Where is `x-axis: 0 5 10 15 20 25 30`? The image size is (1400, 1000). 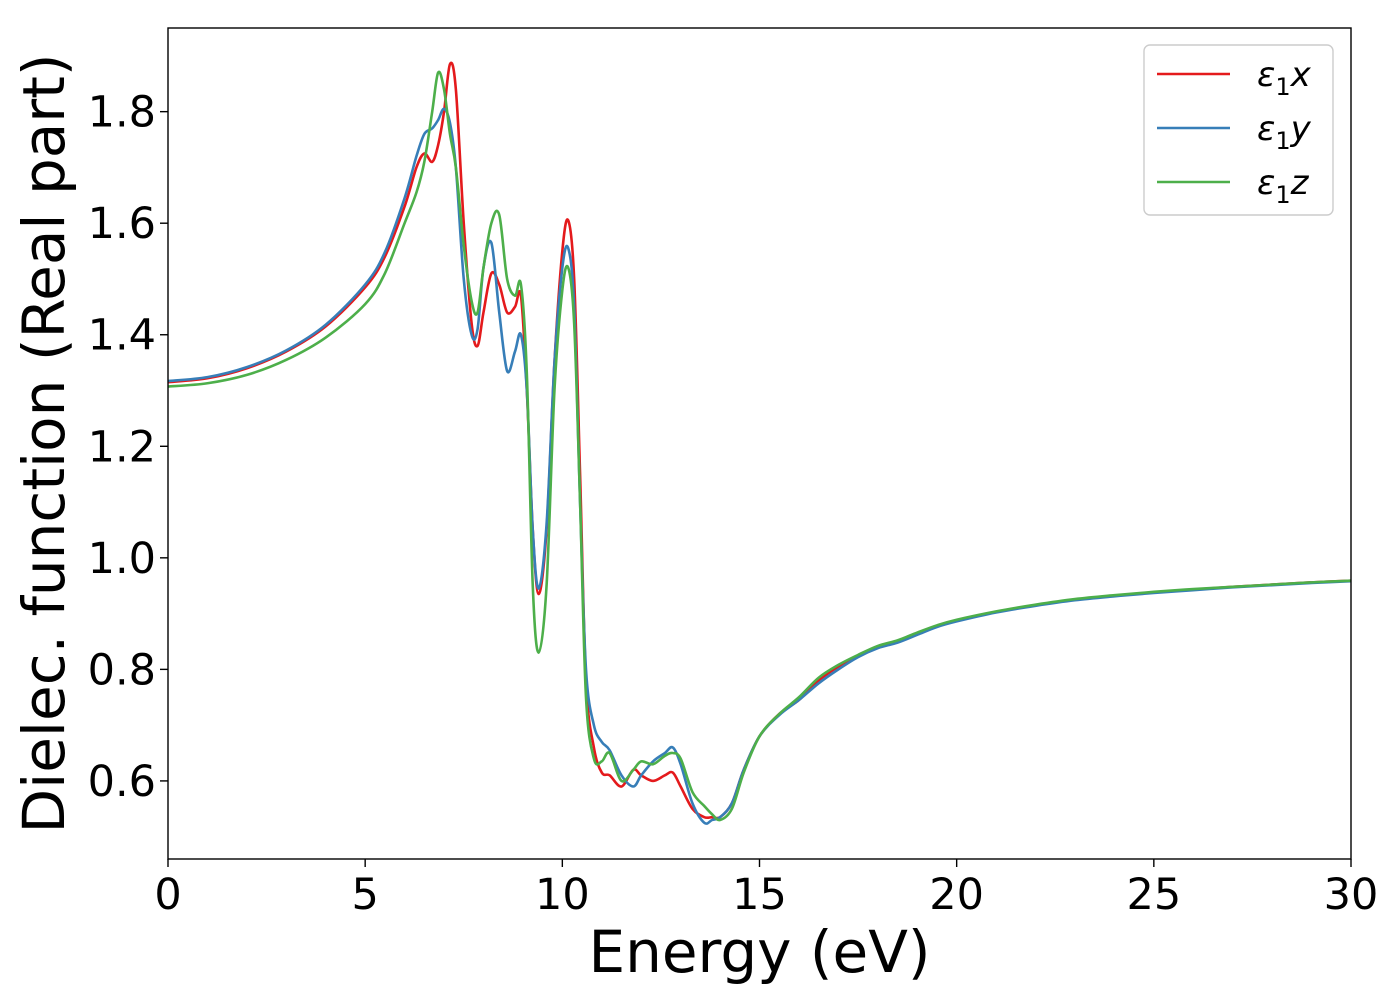 x-axis: 0 5 10 15 20 25 30 is located at coordinates (766, 889).